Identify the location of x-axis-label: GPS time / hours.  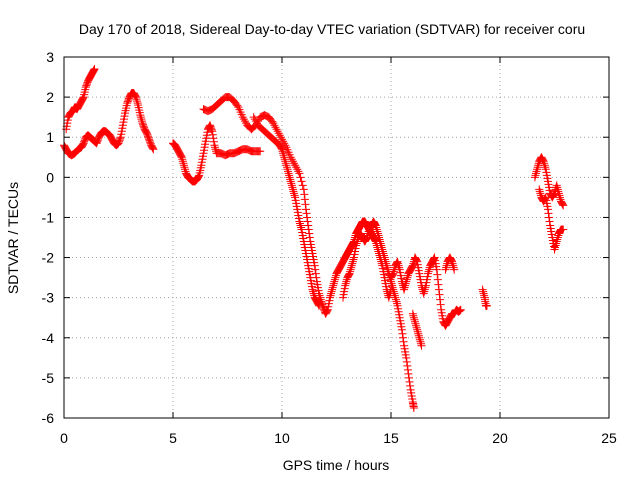
(336, 465).